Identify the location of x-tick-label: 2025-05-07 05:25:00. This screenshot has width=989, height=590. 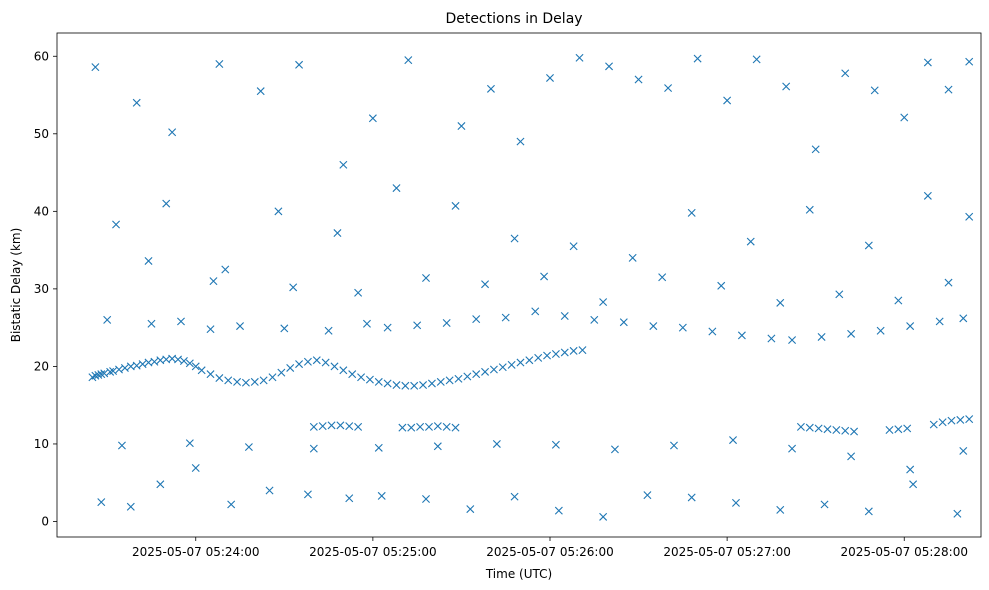
(372, 552).